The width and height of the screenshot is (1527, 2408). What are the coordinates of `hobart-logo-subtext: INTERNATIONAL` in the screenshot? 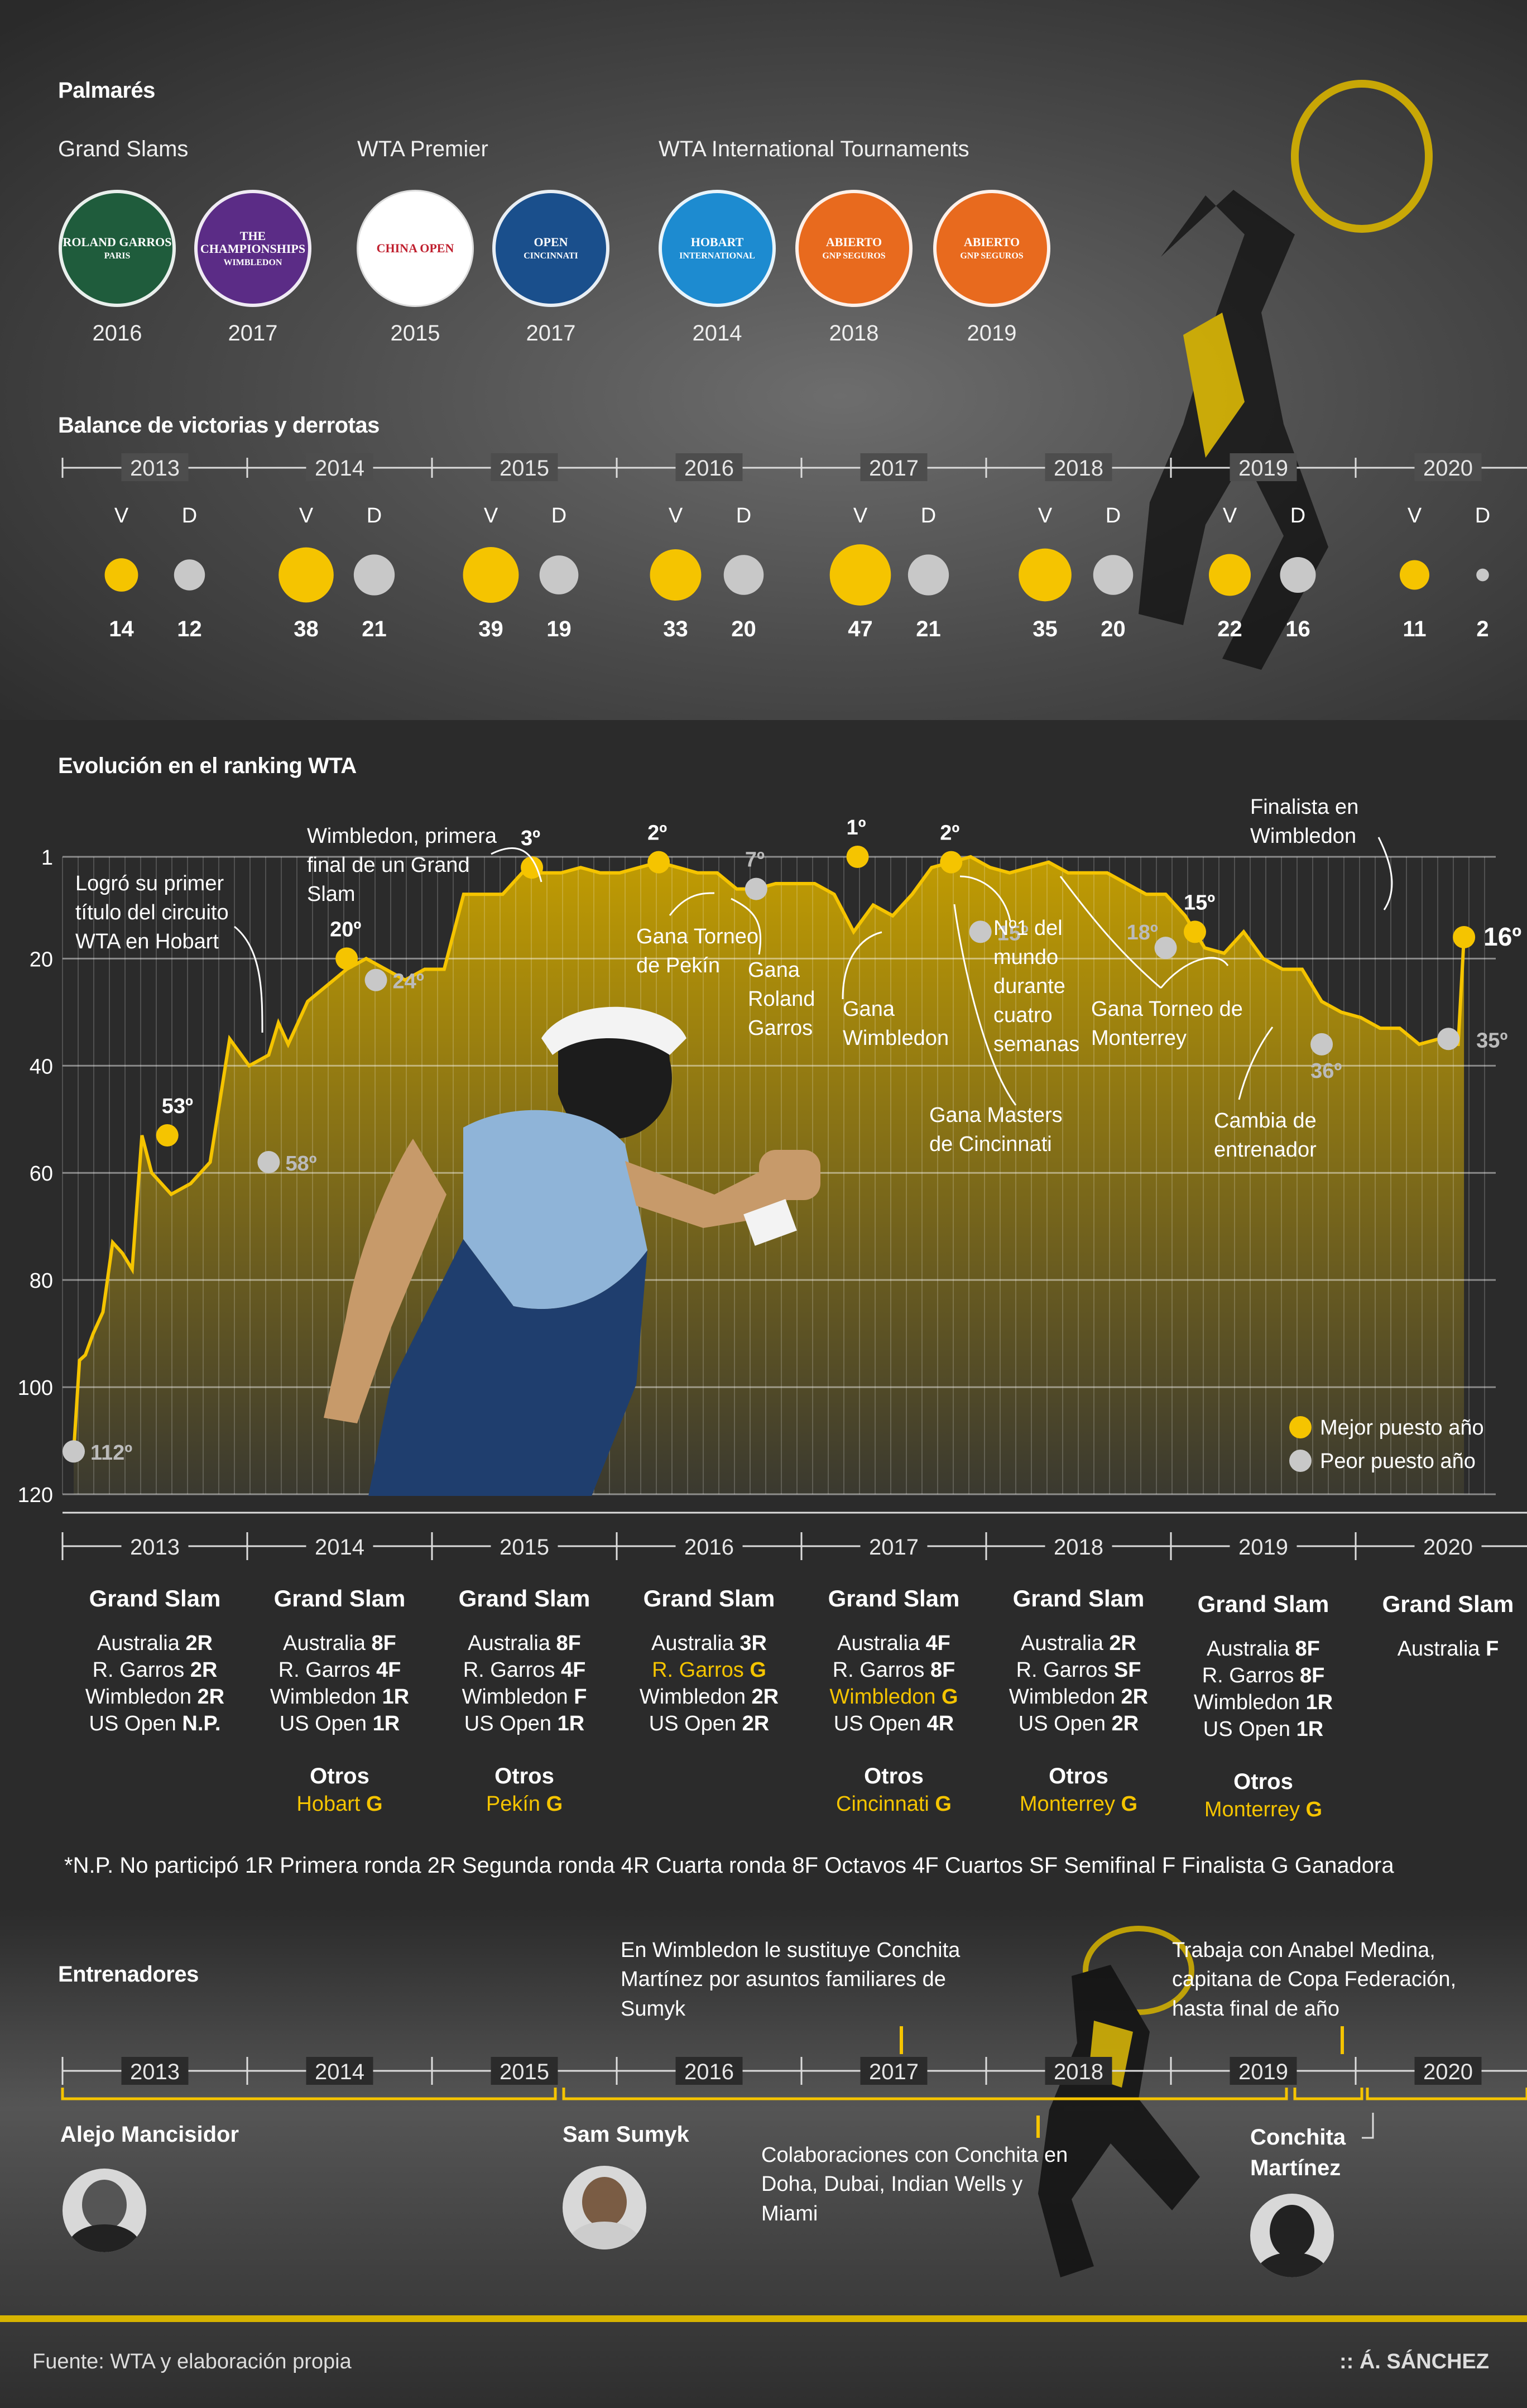 It's located at (717, 256).